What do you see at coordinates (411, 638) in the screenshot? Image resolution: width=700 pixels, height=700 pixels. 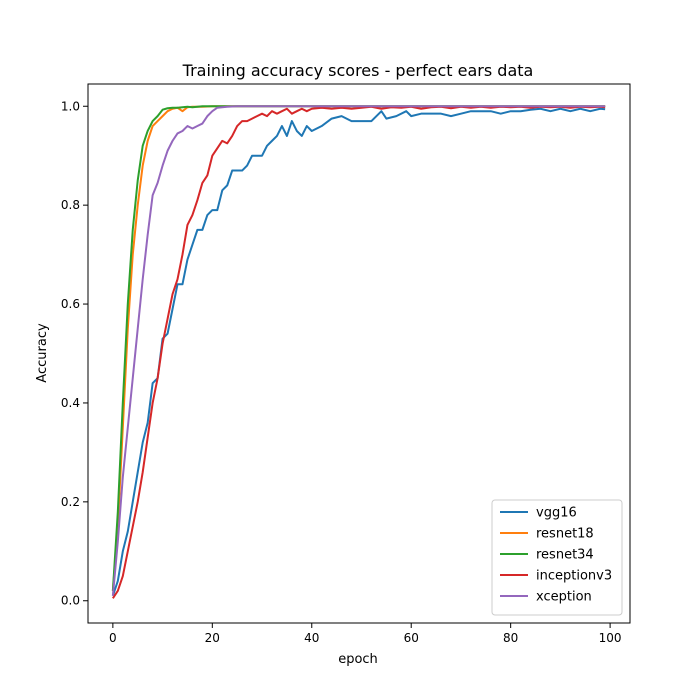 I see `x-tick-label: 60` at bounding box center [411, 638].